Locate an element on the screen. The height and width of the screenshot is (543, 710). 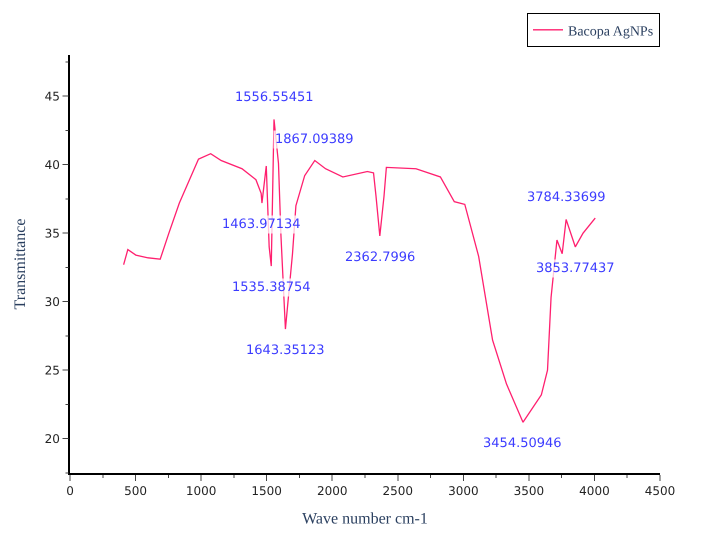
x-tick-label: 3500 is located at coordinates (529, 491).